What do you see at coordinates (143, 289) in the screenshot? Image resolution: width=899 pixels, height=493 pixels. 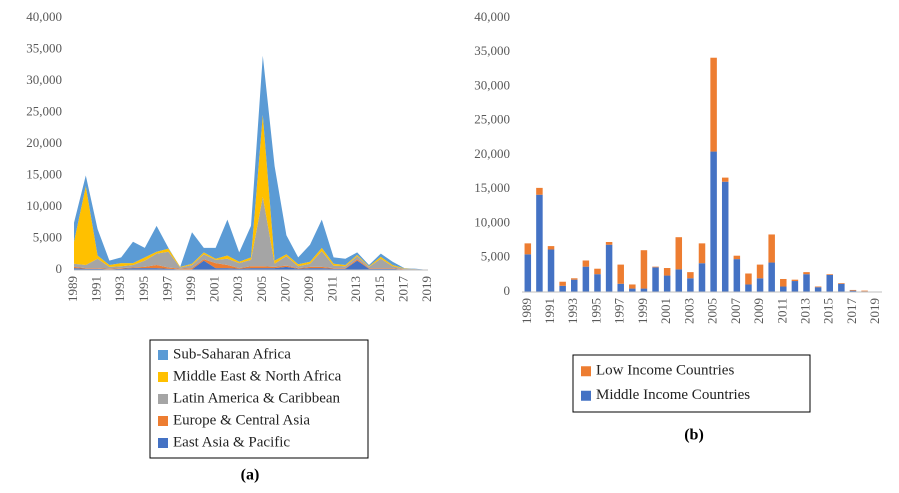 I see `x-tick-label: 1995` at bounding box center [143, 289].